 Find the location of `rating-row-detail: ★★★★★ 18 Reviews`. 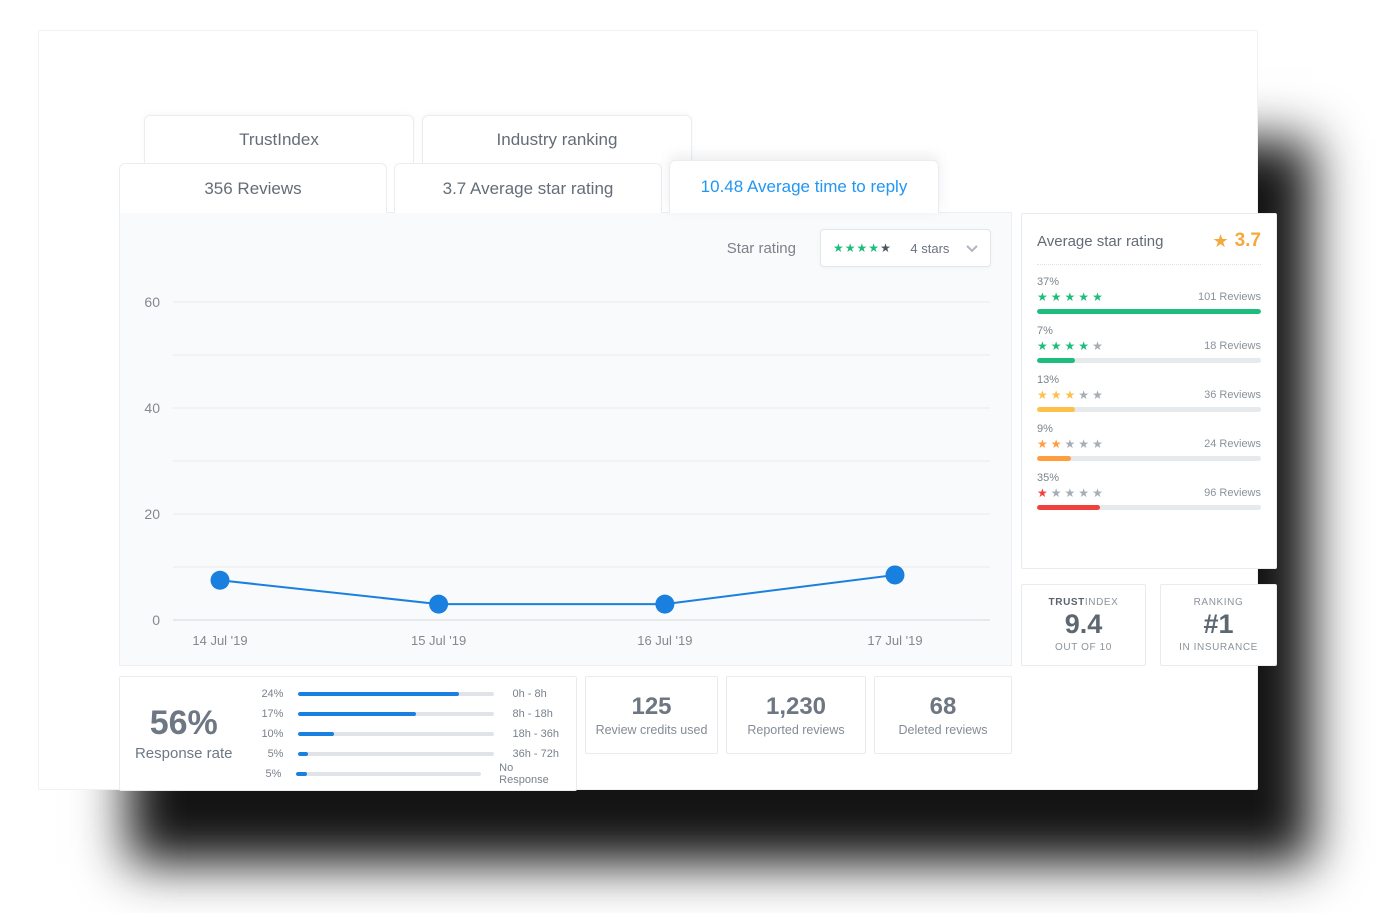

rating-row-detail: ★★★★★ 18 Reviews is located at coordinates (1149, 346).